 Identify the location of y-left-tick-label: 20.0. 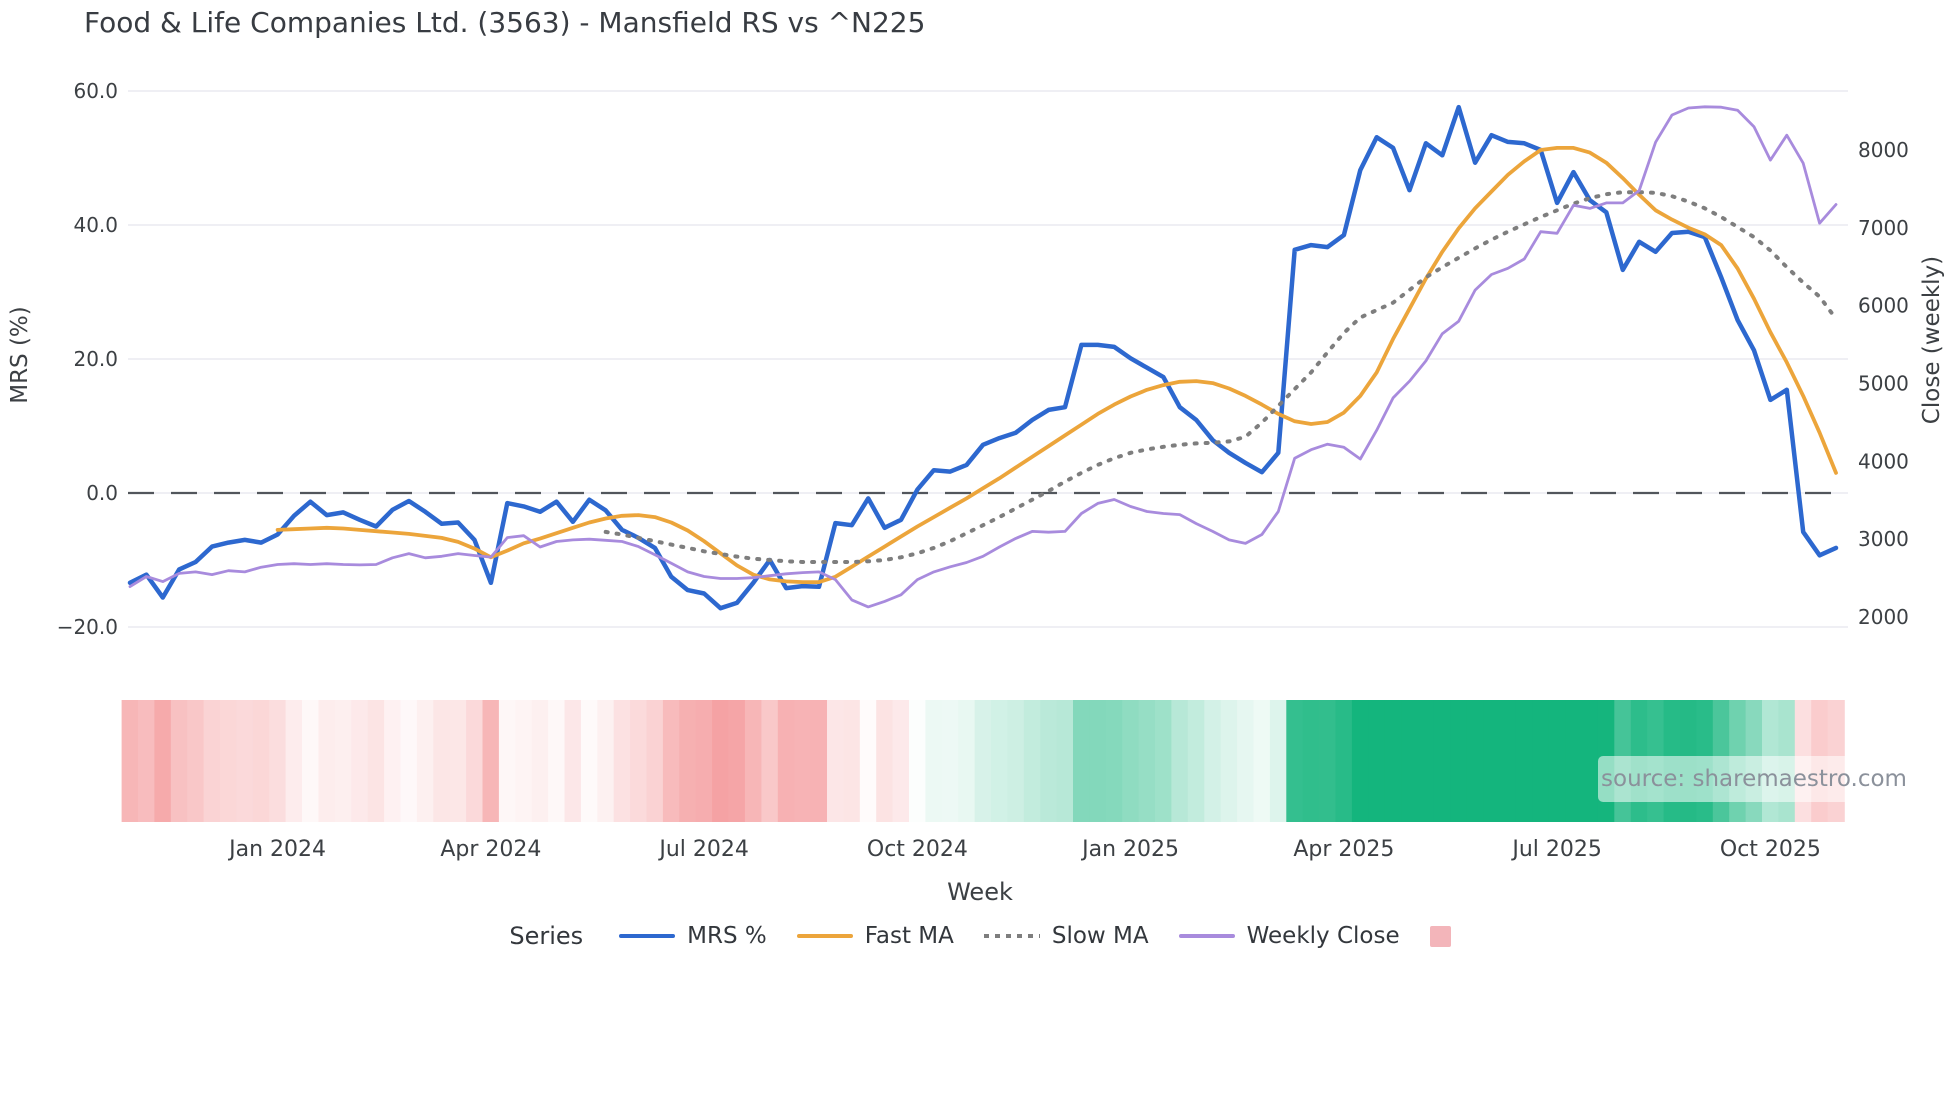
(95, 359).